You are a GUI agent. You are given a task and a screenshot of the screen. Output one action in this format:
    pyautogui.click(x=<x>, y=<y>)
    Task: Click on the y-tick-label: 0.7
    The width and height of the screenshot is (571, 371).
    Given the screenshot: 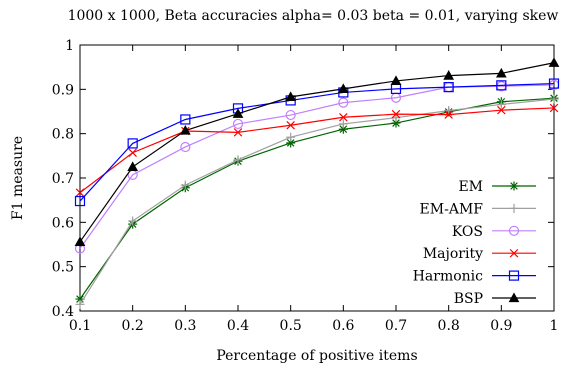 What is the action you would take?
    pyautogui.click(x=63, y=179)
    